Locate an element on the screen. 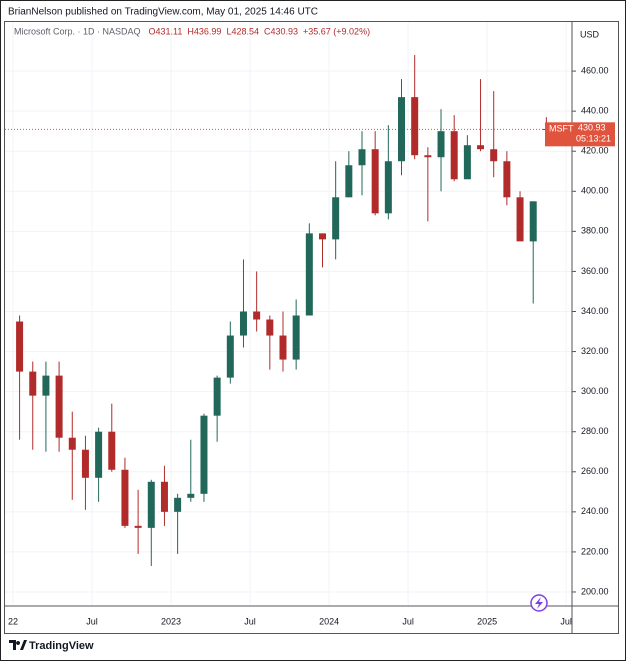  x-tick-label: 2025 is located at coordinates (487, 621).